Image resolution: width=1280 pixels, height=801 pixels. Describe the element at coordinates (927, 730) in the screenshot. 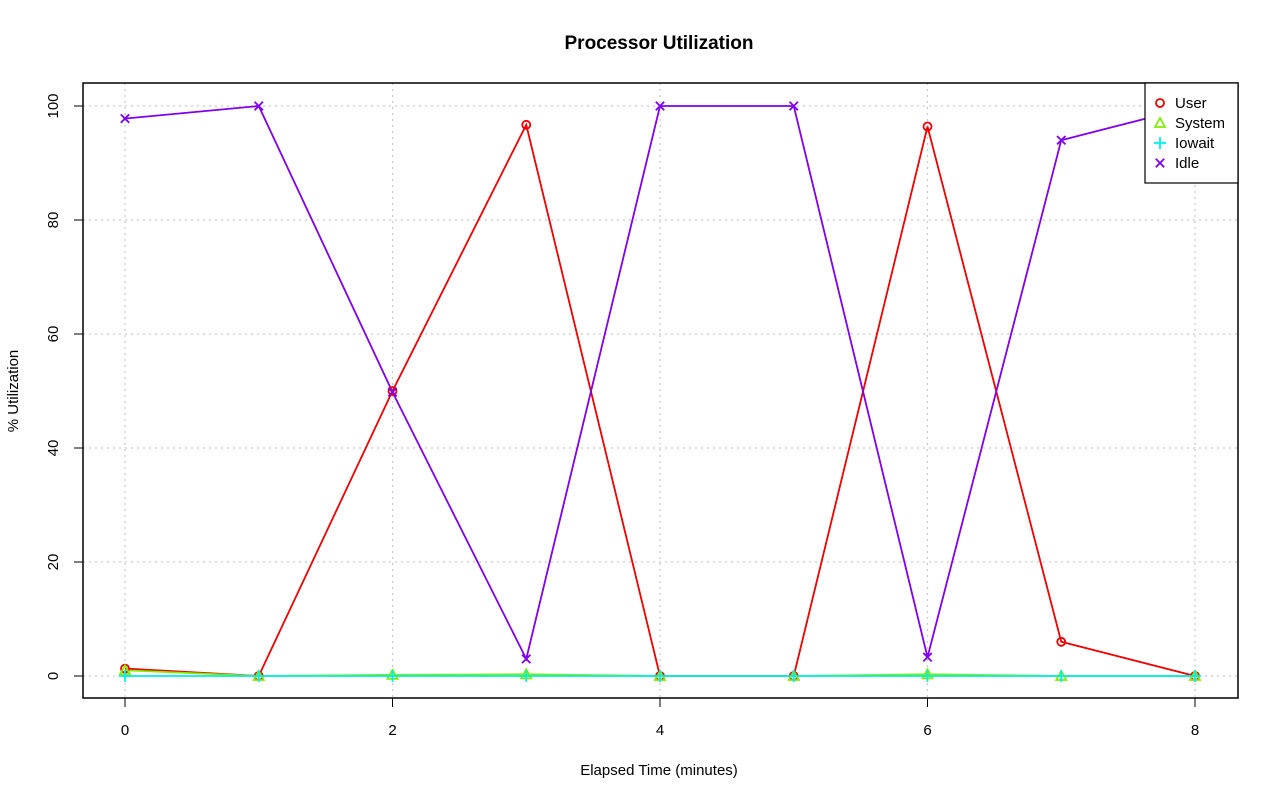

I see `x-tick-label: 6` at that location.